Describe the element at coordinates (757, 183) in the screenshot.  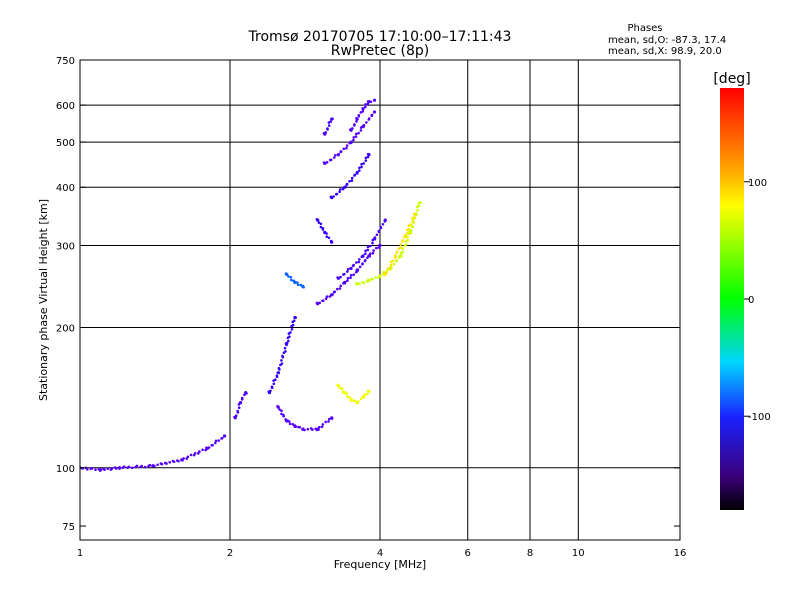
I see `colorbar-tick-label: 100` at that location.